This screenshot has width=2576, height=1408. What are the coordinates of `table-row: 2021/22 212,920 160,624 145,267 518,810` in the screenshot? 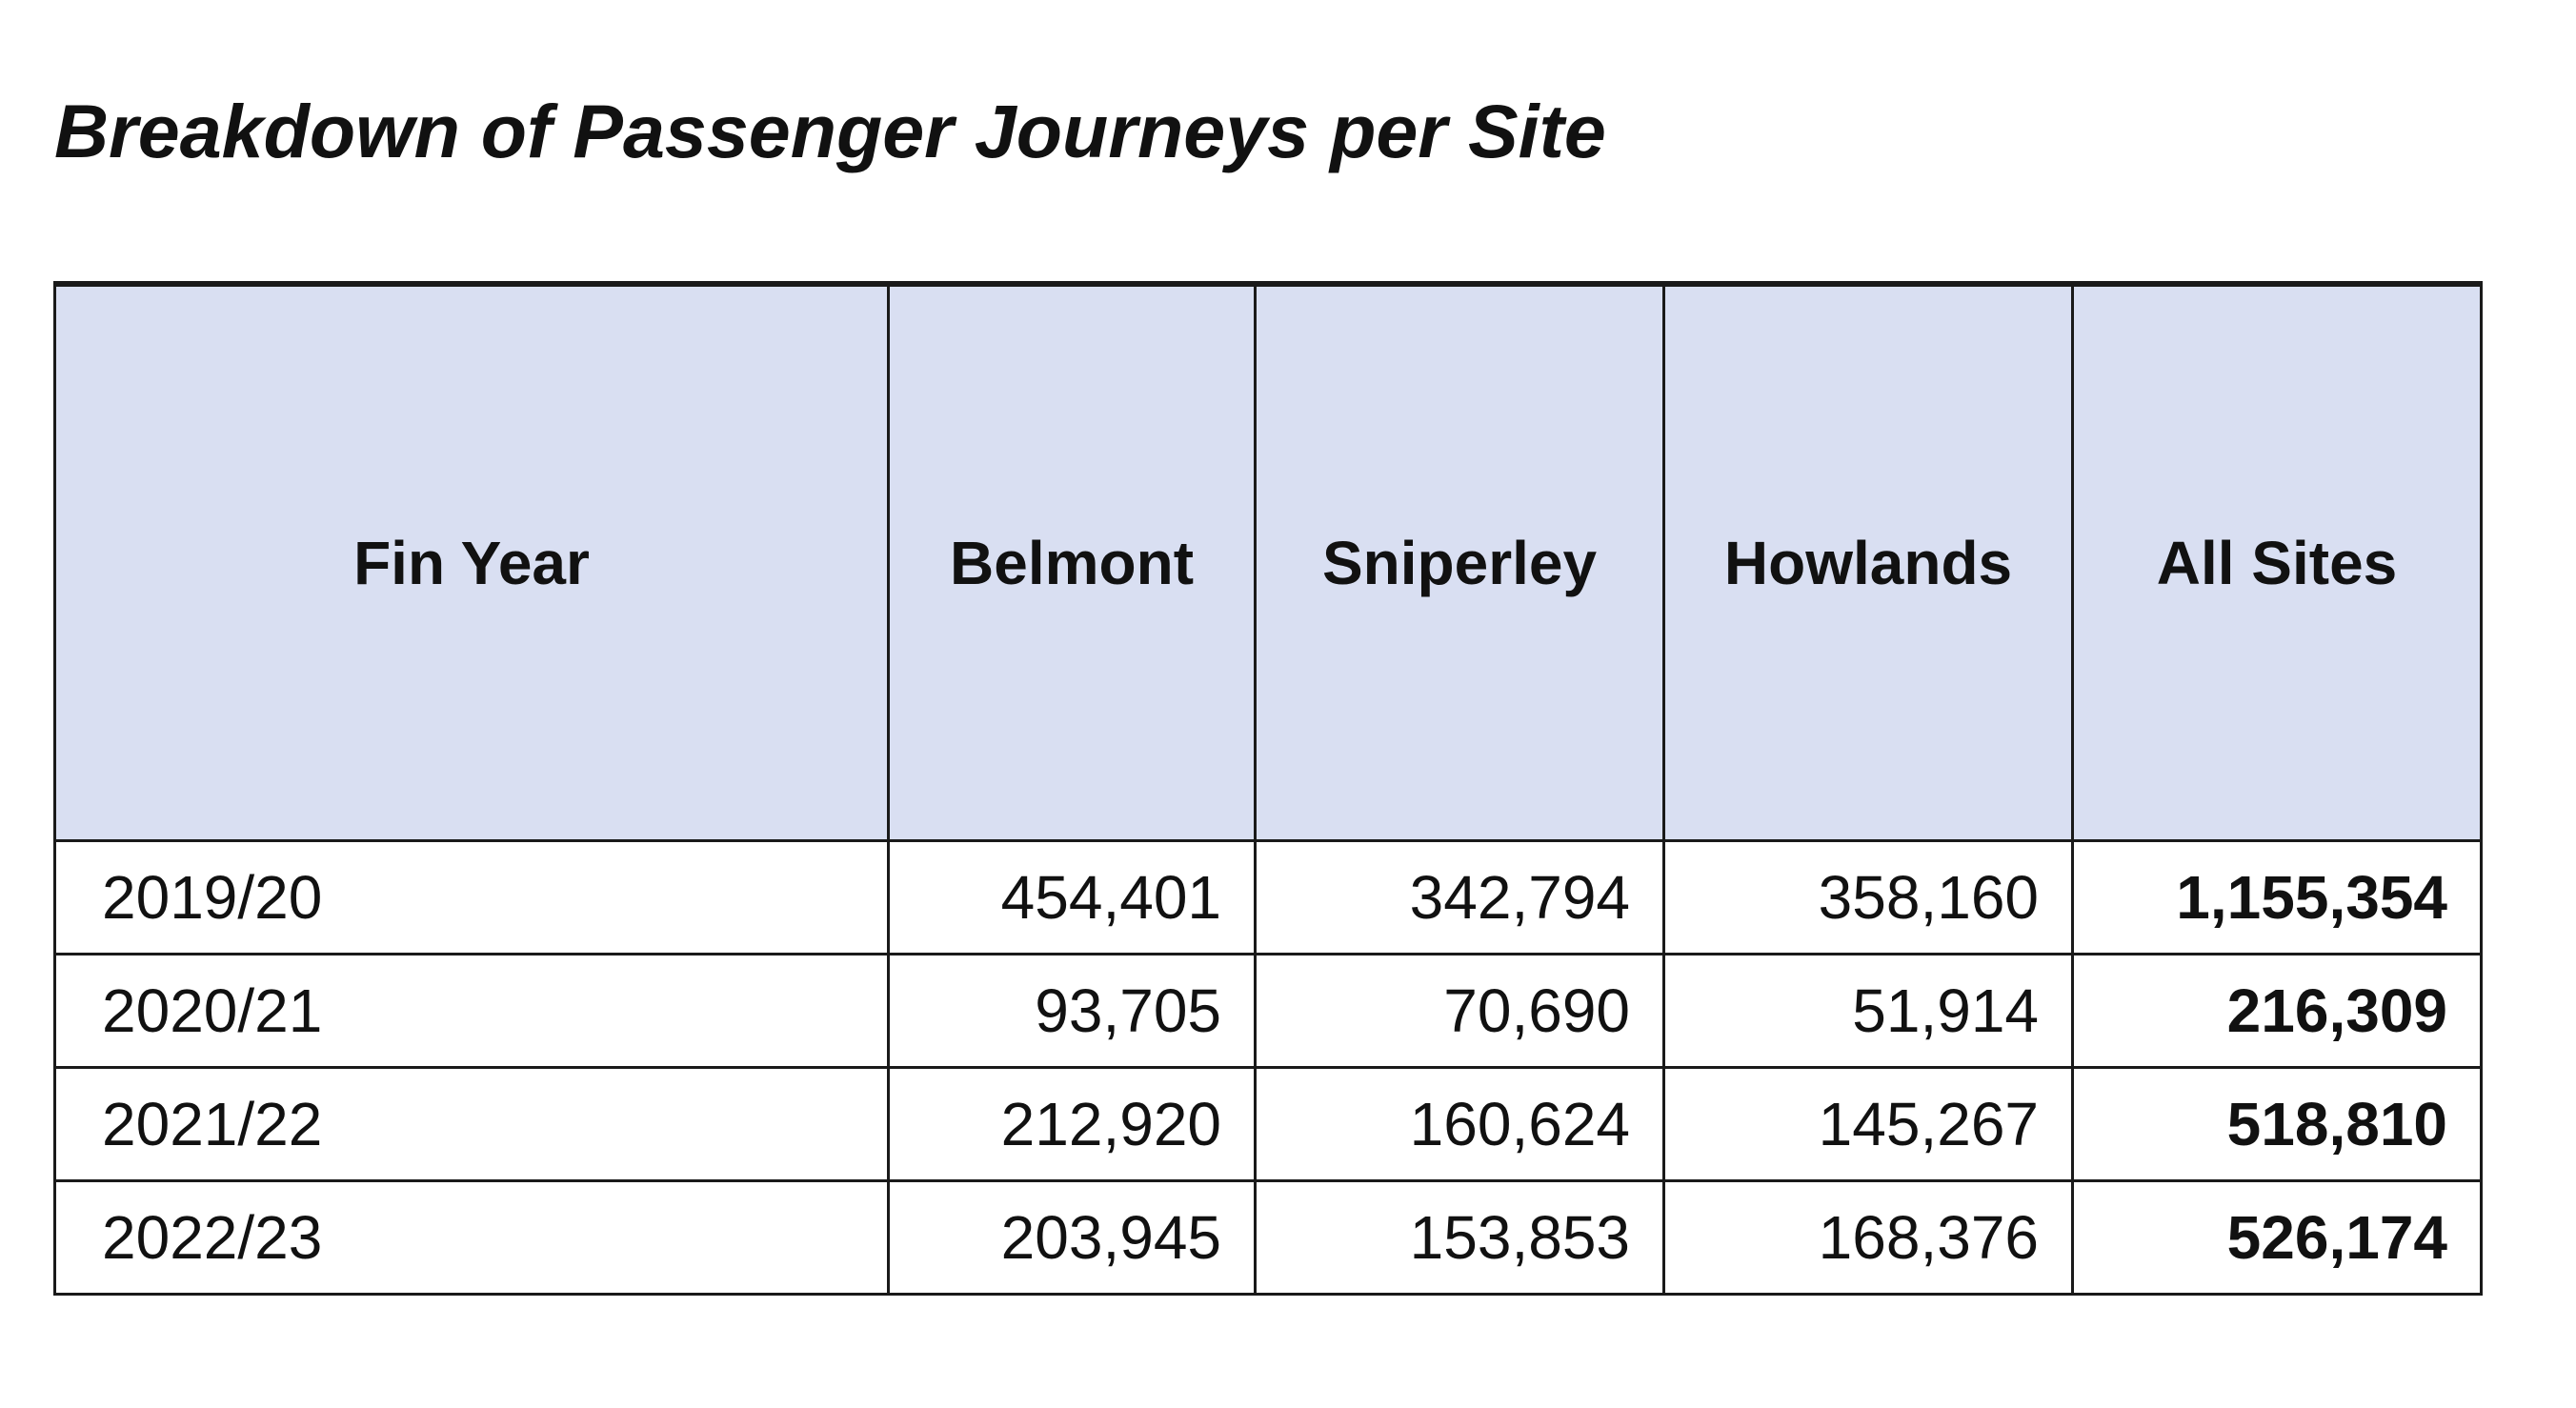 It's located at (1268, 1124).